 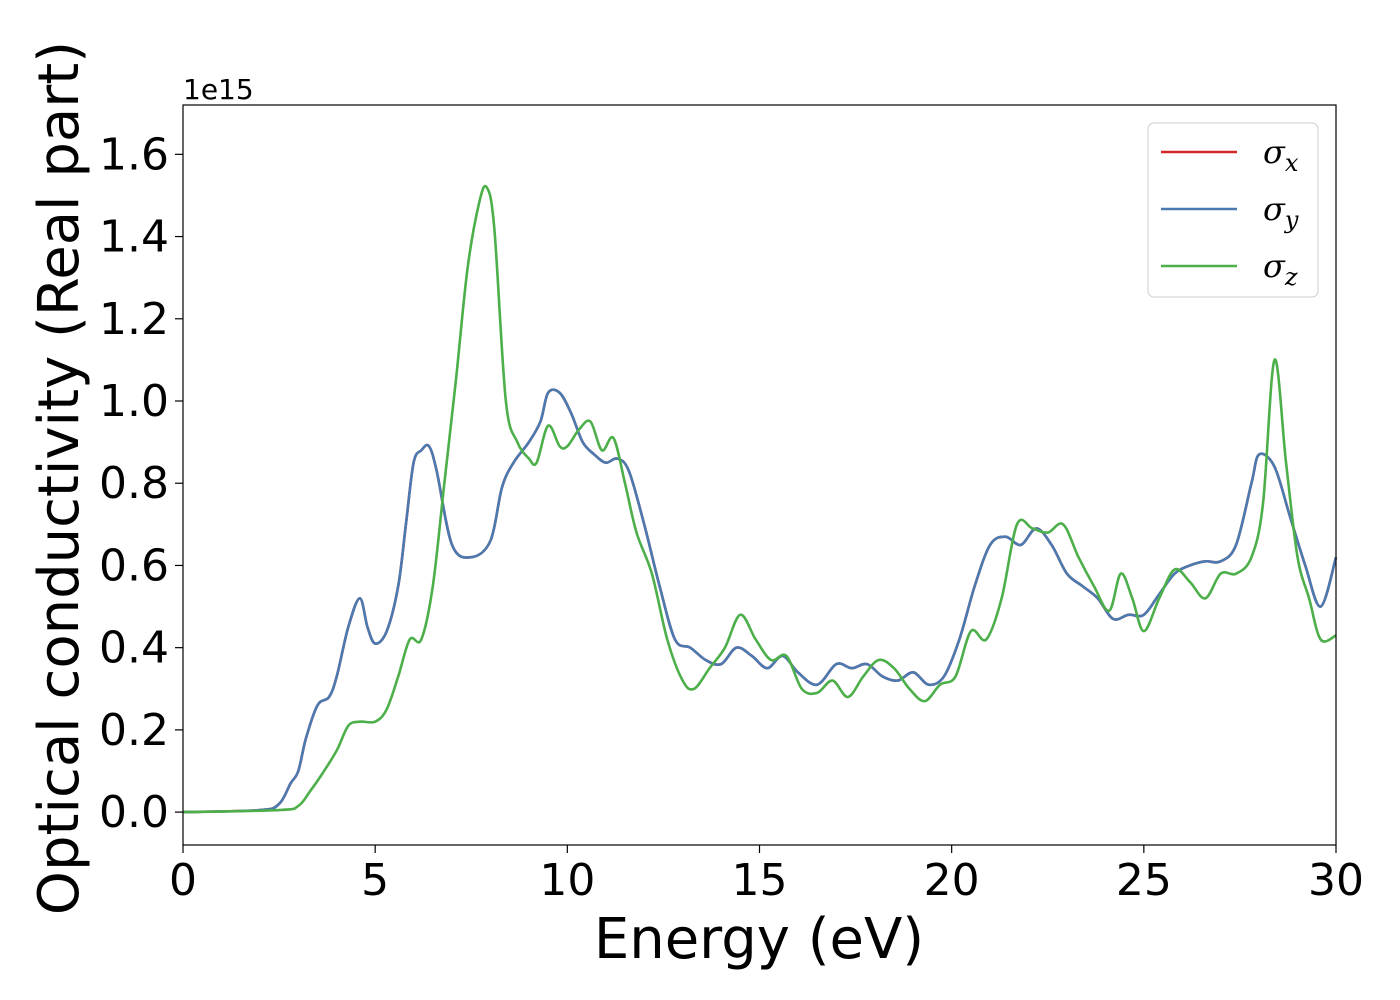 What do you see at coordinates (952, 880) in the screenshot?
I see `x-tick-label: 20` at bounding box center [952, 880].